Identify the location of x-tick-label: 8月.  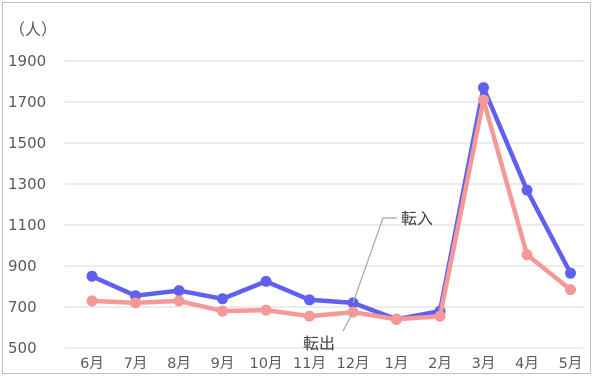
(179, 364).